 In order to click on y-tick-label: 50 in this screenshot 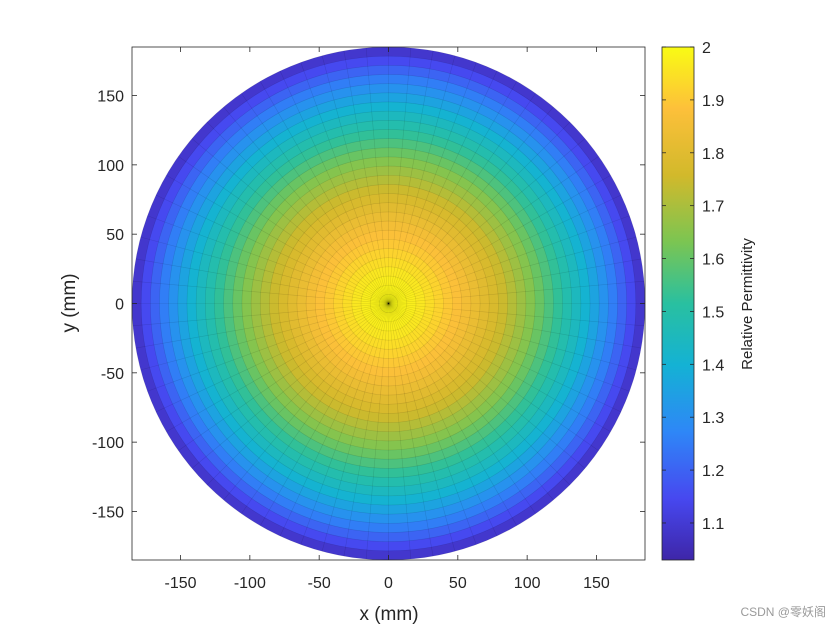, I will do `click(115, 235)`.